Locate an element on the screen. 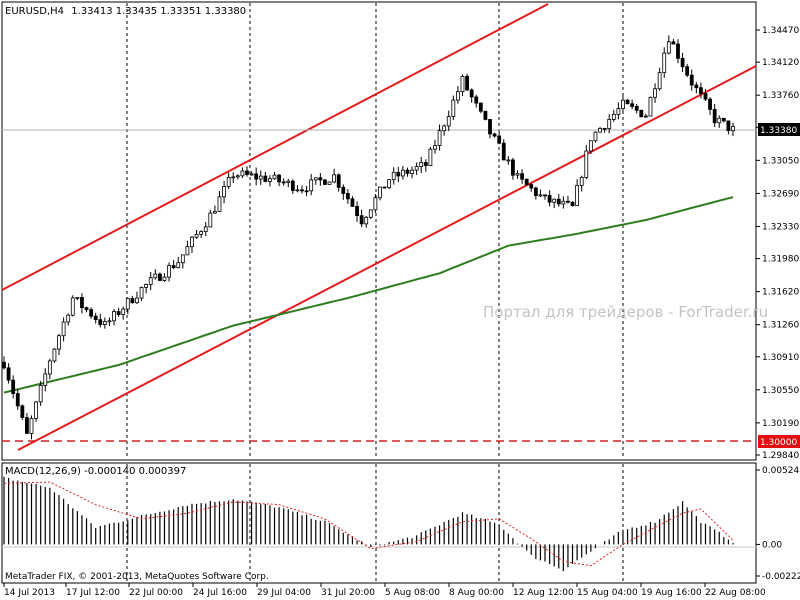 The height and width of the screenshot is (600, 800). macd-signal-line is located at coordinates (368, 524).